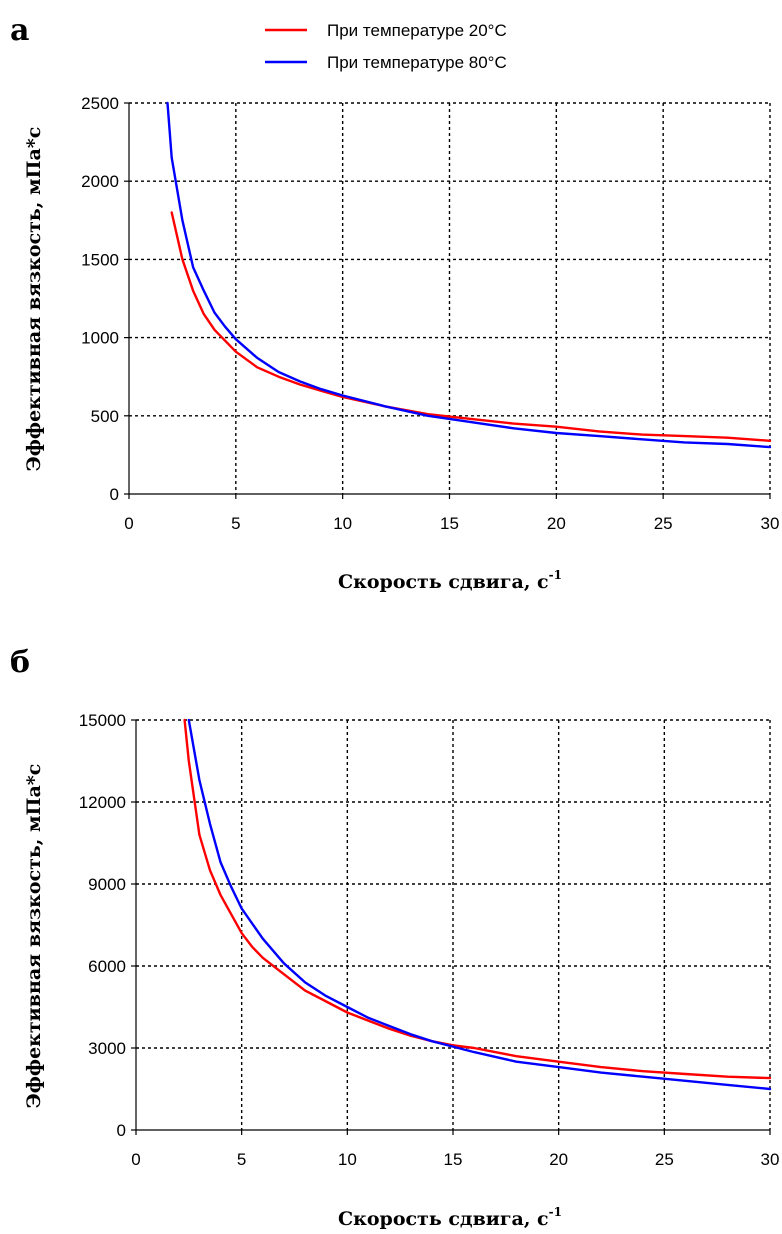  What do you see at coordinates (107, 966) in the screenshot?
I see `y-tick-label: 6000` at bounding box center [107, 966].